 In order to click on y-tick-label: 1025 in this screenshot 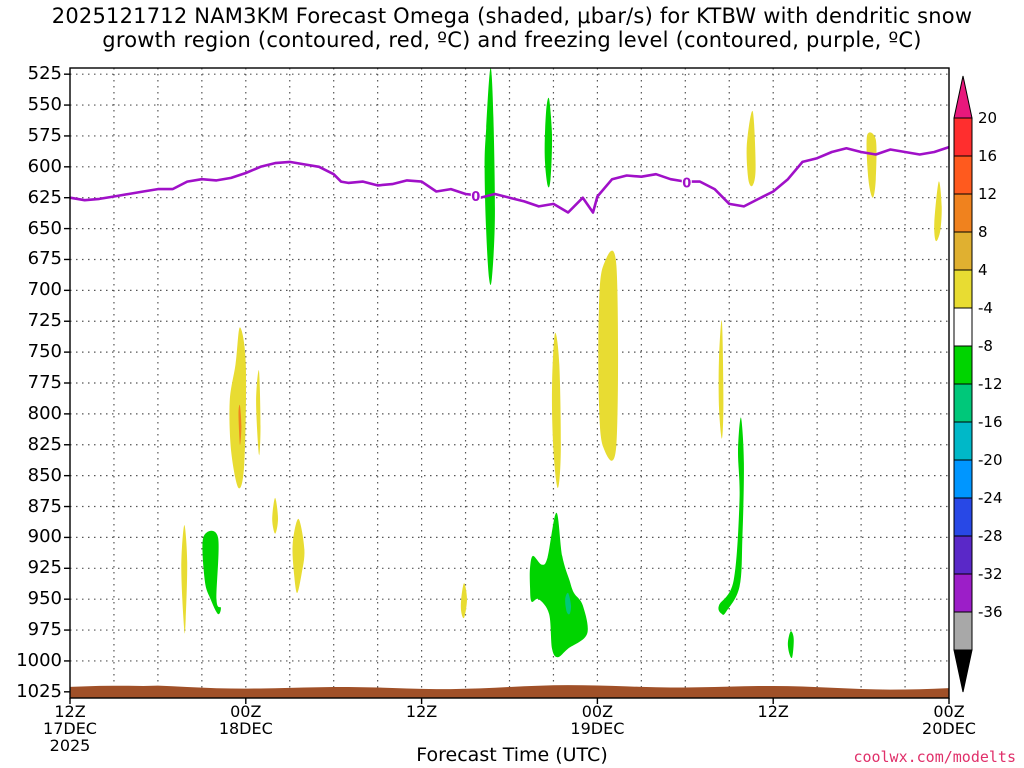, I will do `click(39, 691)`.